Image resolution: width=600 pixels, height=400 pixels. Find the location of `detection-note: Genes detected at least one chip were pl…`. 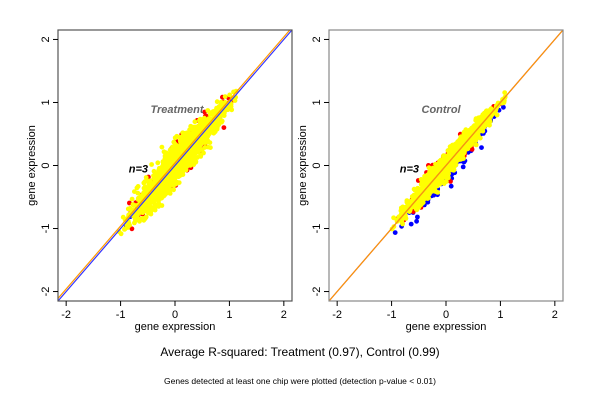

detection-note: Genes detected at least one chip were pl… is located at coordinates (300, 381).